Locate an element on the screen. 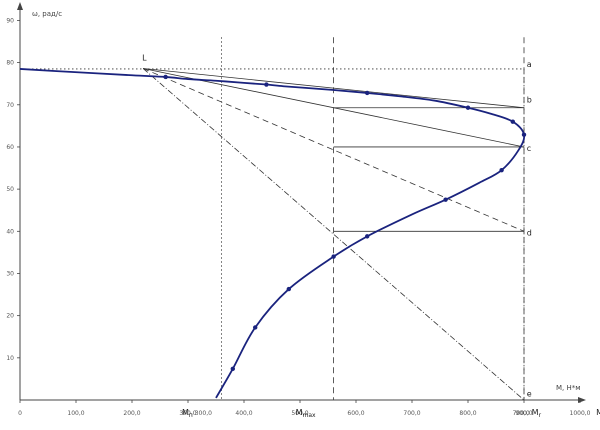  x-tick-label: 800,0 is located at coordinates (467, 413).